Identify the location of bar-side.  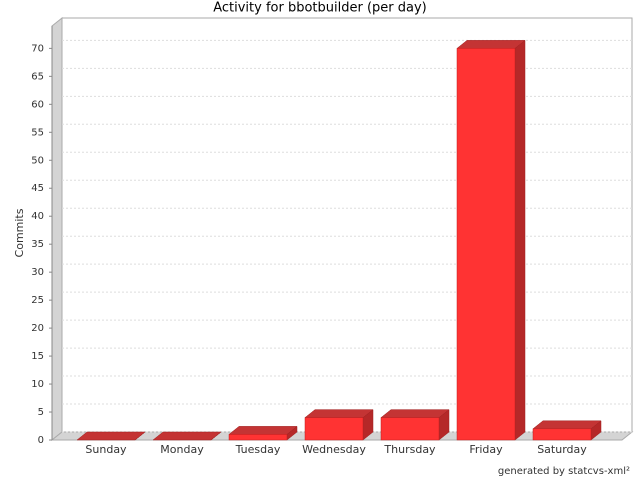
(520, 240).